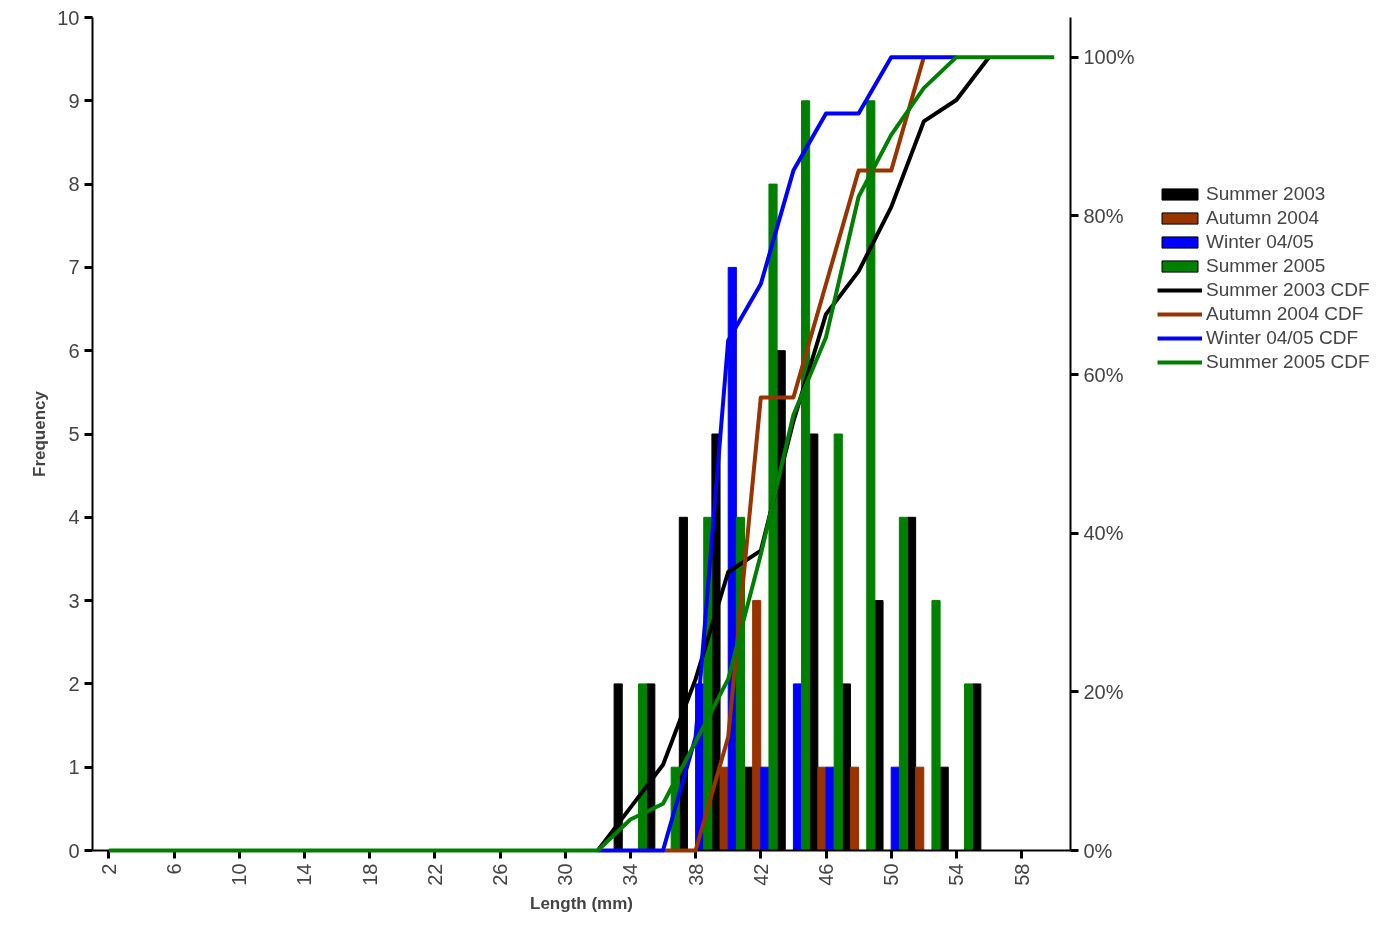 This screenshot has height=934, width=1399. I want to click on x-tick-label: 34, so click(630, 874).